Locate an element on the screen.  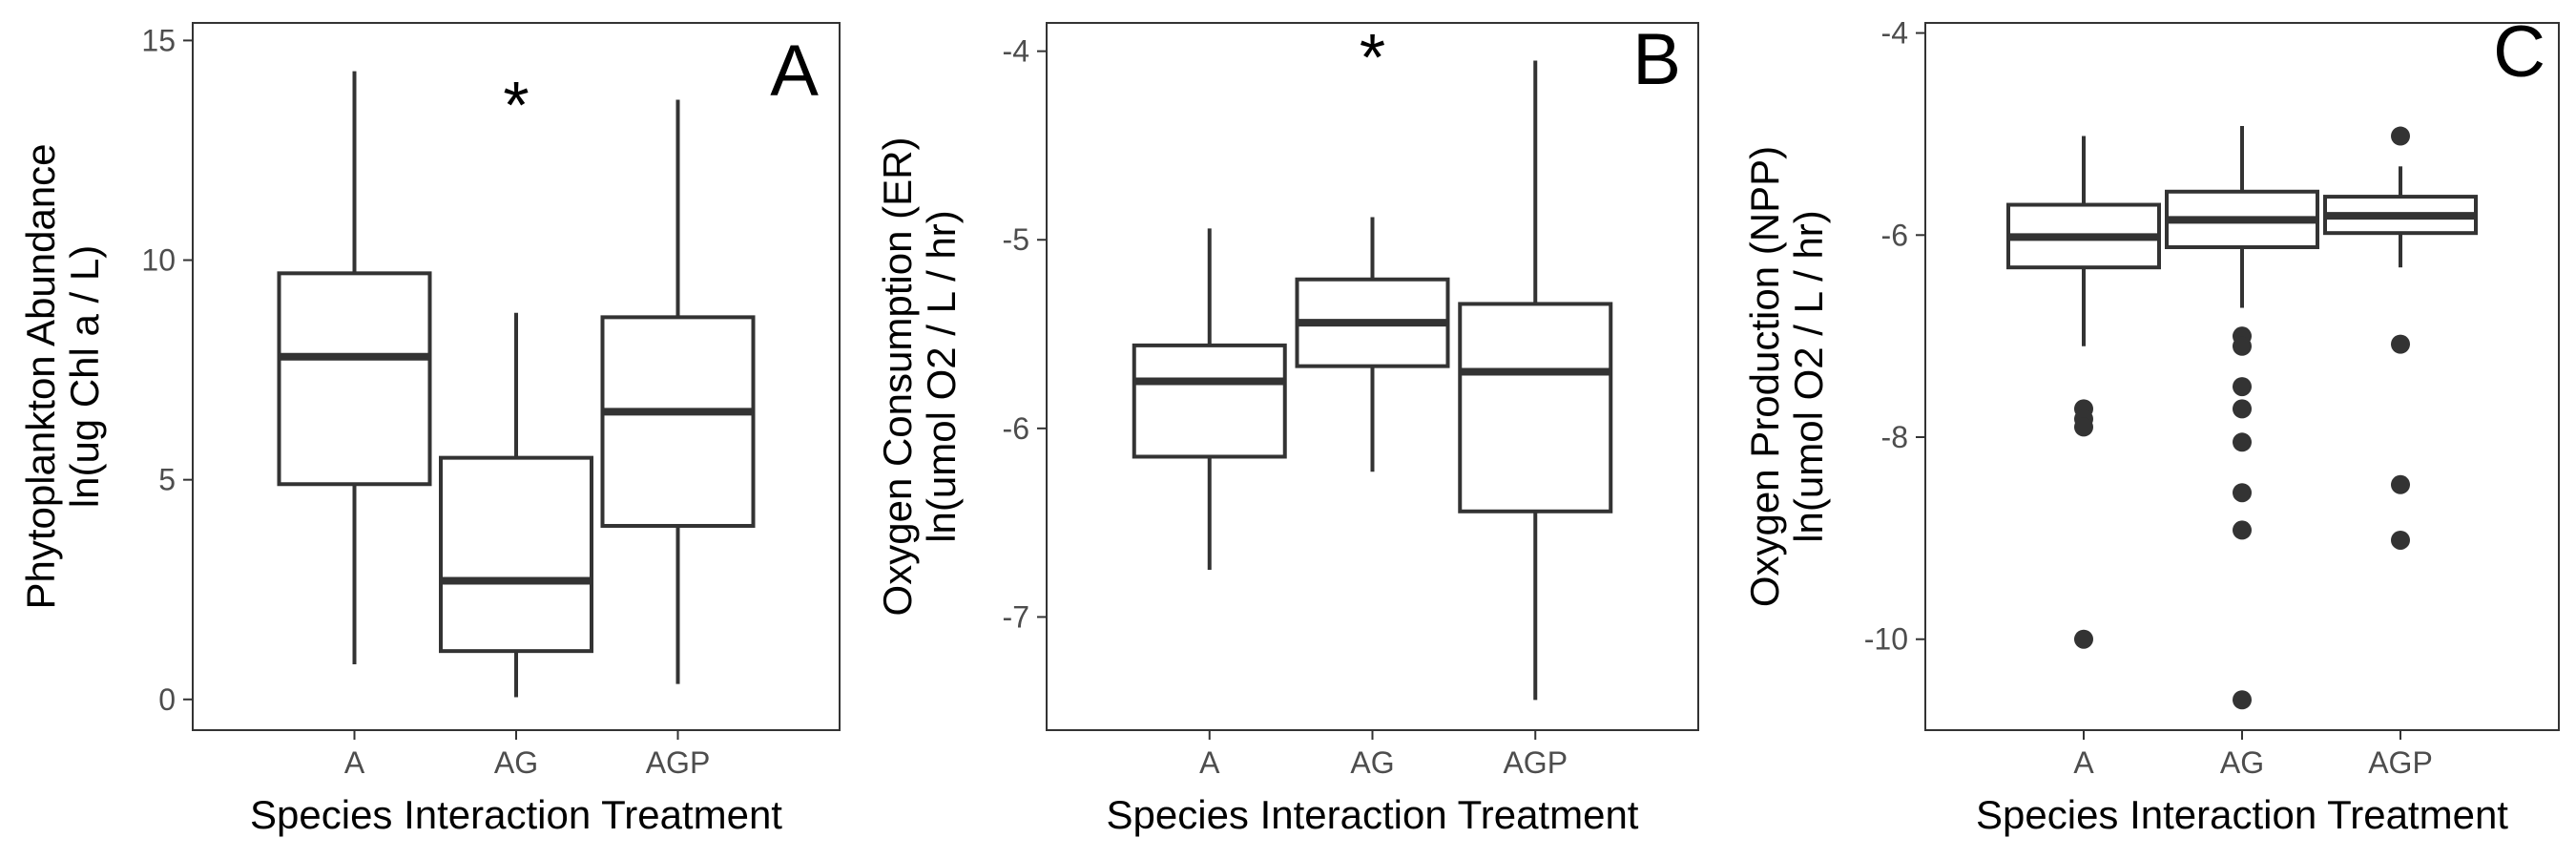
panel-a-ytick-label: 5 is located at coordinates (167, 480).